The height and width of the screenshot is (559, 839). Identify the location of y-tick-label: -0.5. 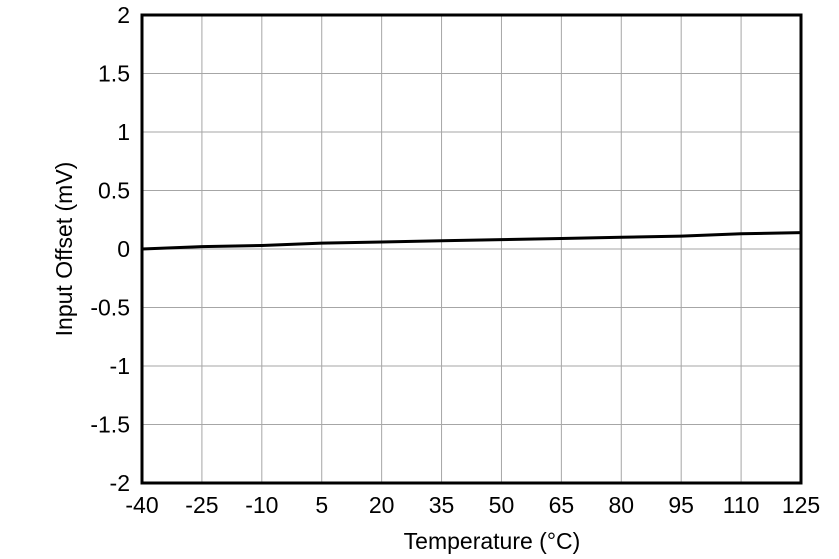
(110, 308).